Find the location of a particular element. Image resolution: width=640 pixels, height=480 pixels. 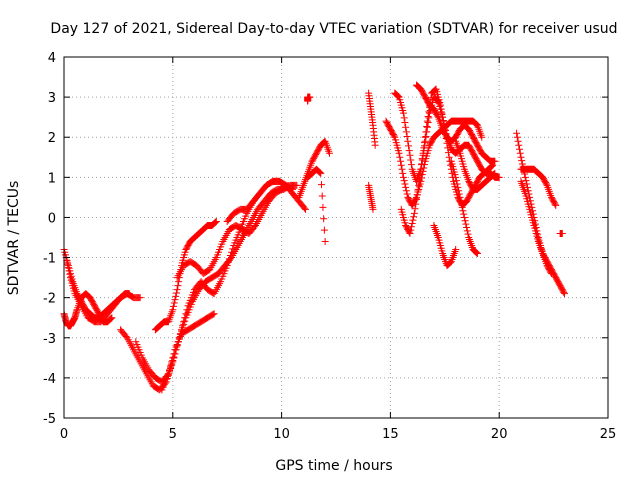

series-track-c is located at coordinates (103, 290).